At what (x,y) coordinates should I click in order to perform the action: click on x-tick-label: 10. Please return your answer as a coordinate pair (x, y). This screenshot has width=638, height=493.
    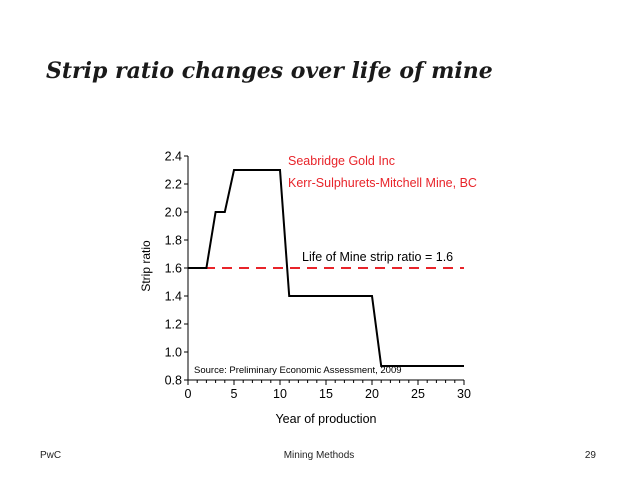
    Looking at the image, I should click on (280, 394).